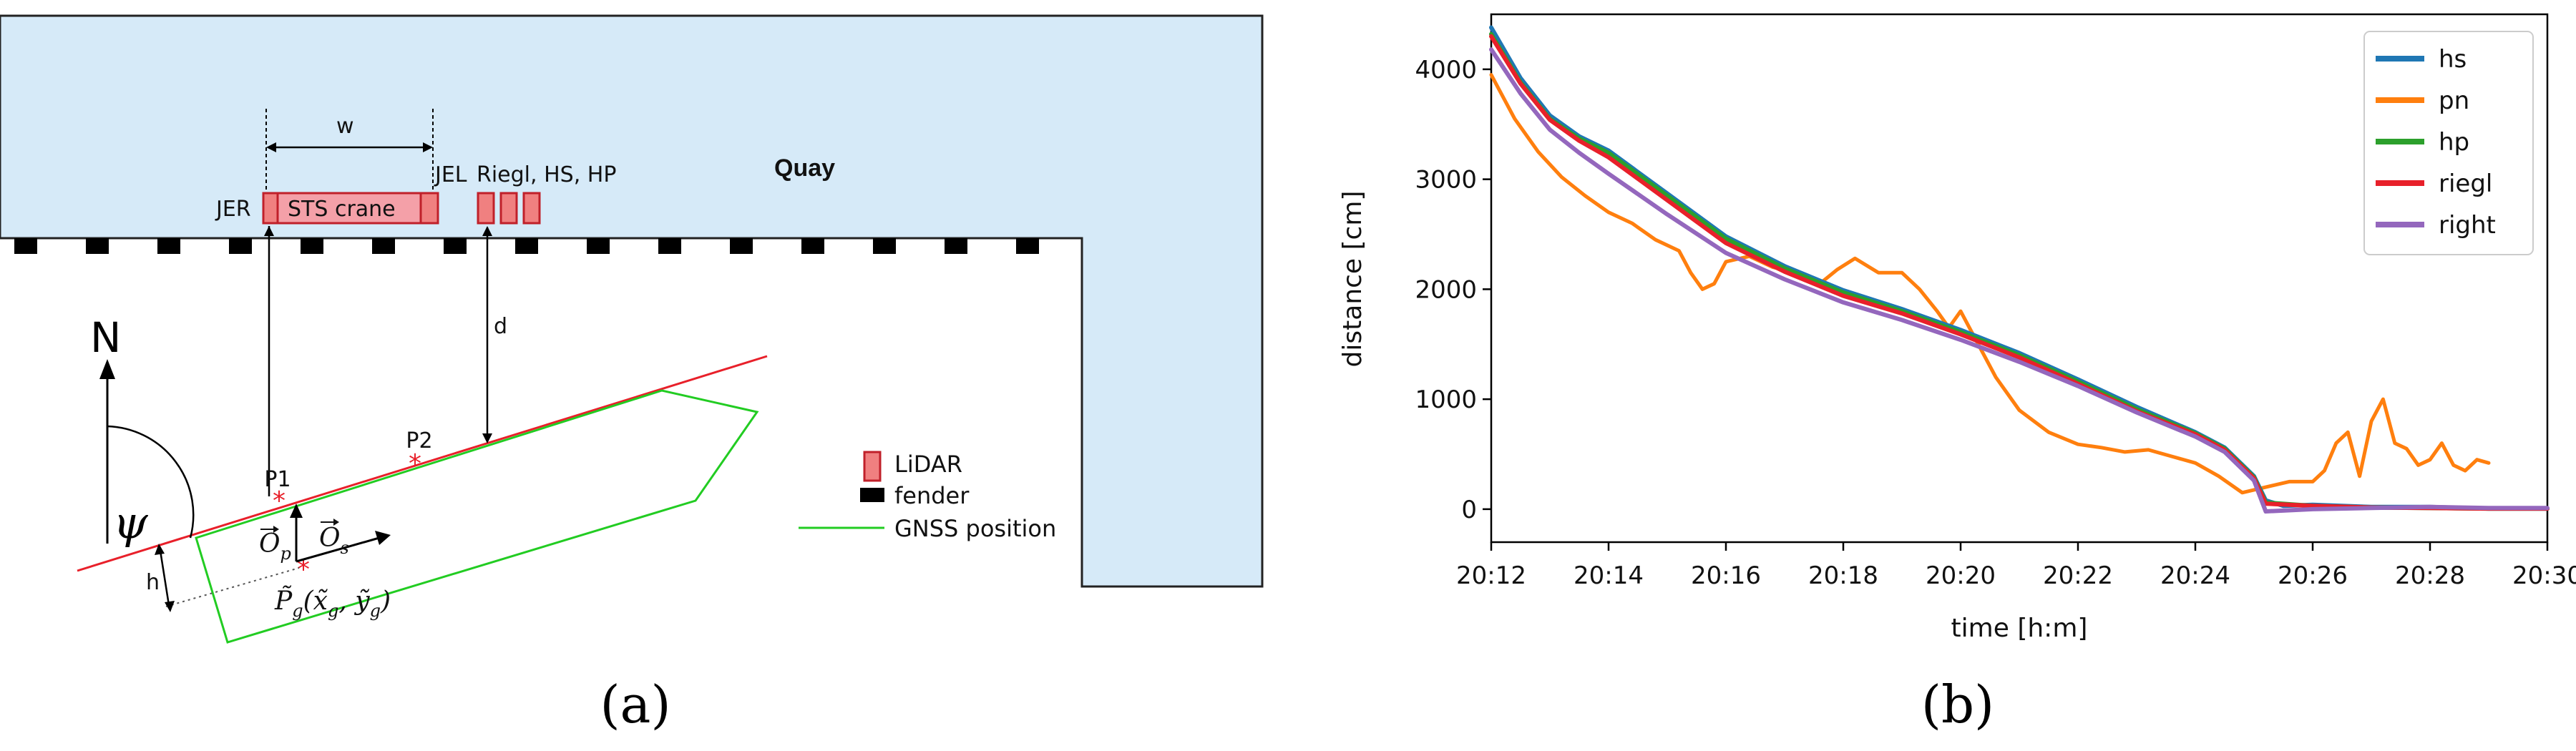 This screenshot has width=2576, height=751. What do you see at coordinates (500, 326) in the screenshot?
I see `d-label: d` at bounding box center [500, 326].